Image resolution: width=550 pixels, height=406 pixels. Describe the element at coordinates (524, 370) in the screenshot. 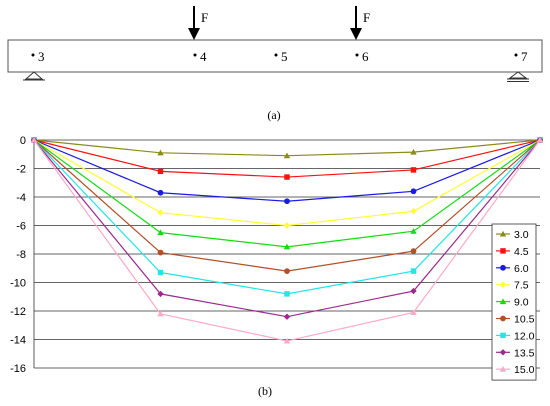

I see `legend-label: 15.0` at that location.